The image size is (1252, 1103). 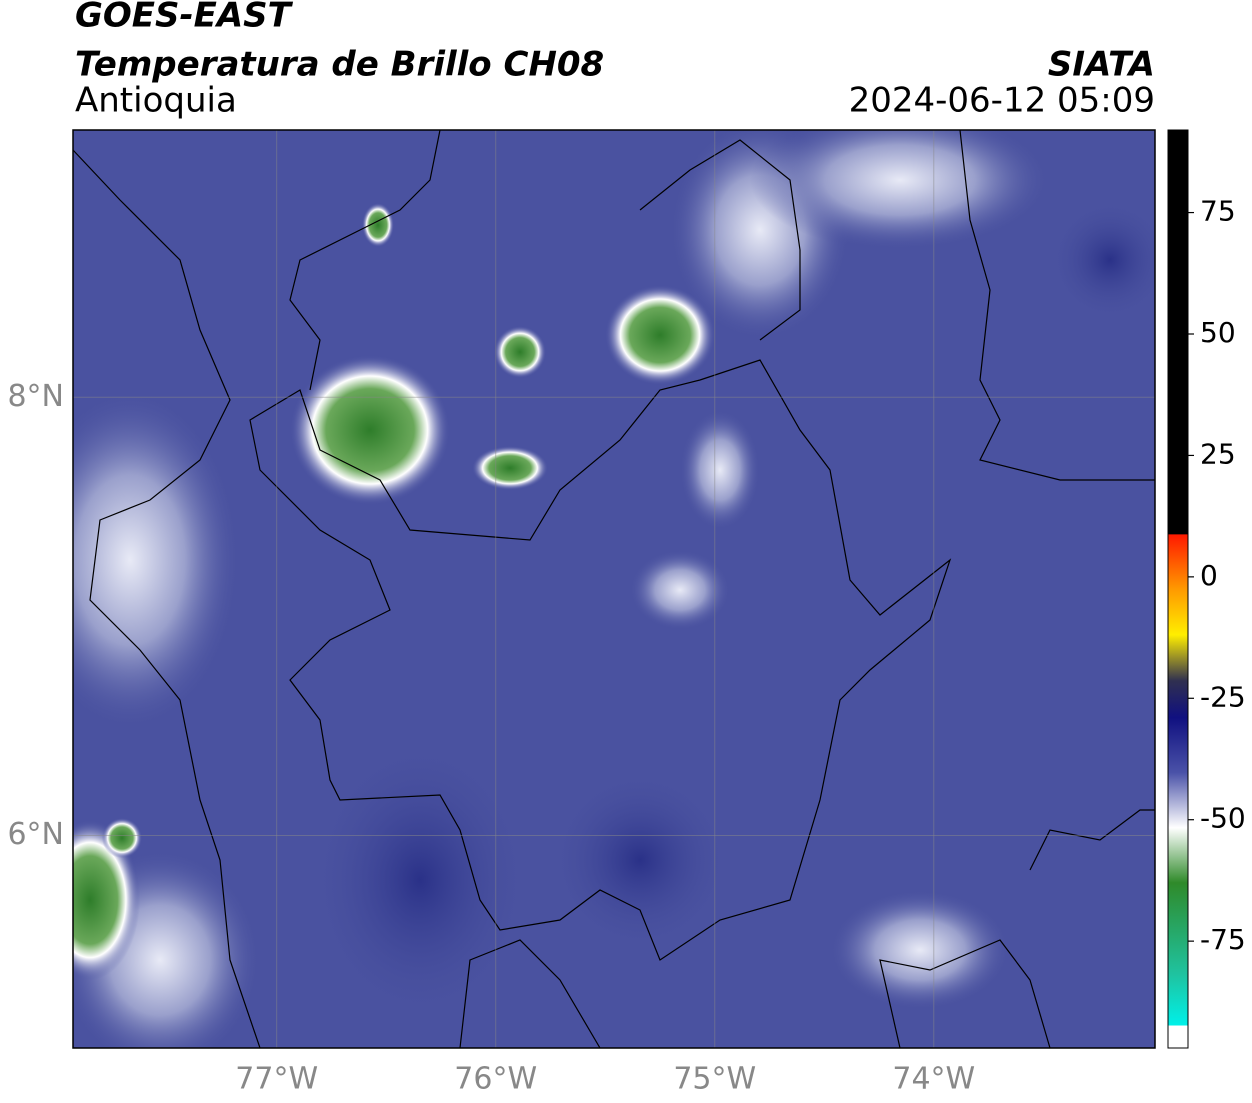 What do you see at coordinates (1002, 101) in the screenshot?
I see `datetime: 2024-06-12 05:09` at bounding box center [1002, 101].